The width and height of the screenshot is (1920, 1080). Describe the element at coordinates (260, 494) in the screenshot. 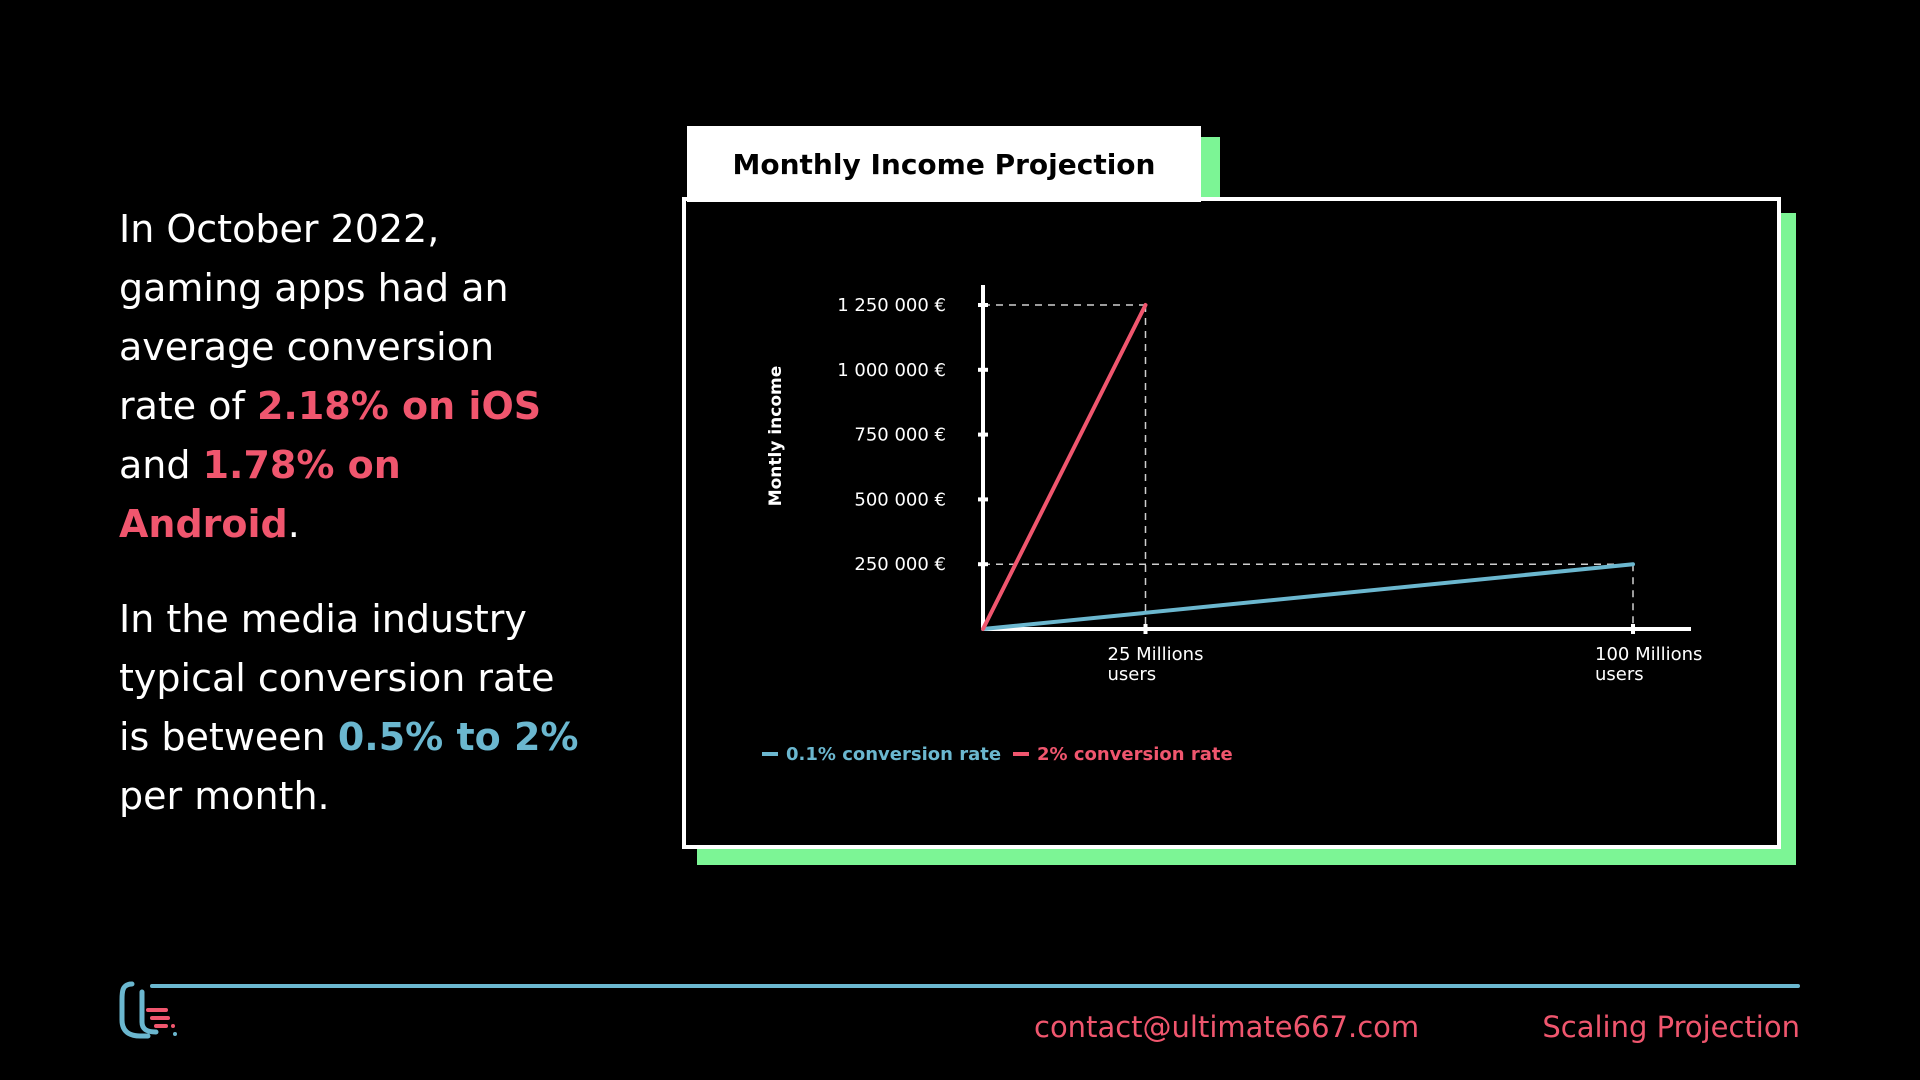

I see `android-rate-highlight: 1.78% on Android` at that location.